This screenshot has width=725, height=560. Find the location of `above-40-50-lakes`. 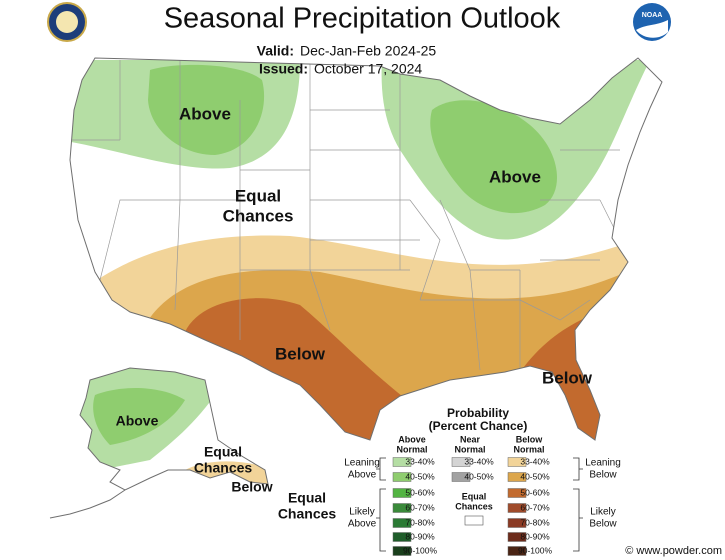

above-40-50-lakes is located at coordinates (493, 157).